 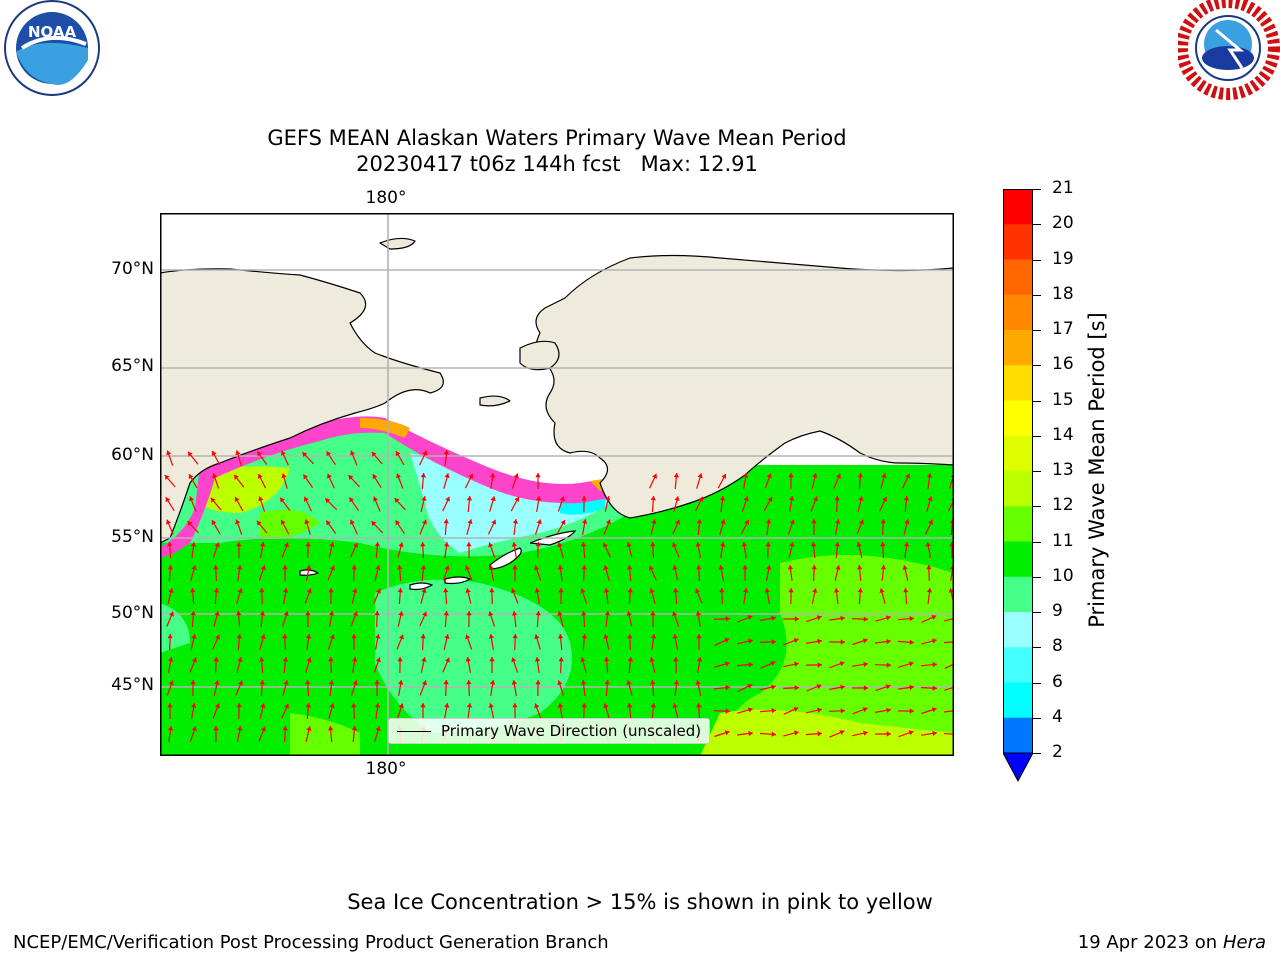 I want to click on map-legend: Primary Wave Direction (unscaled), so click(x=549, y=731).